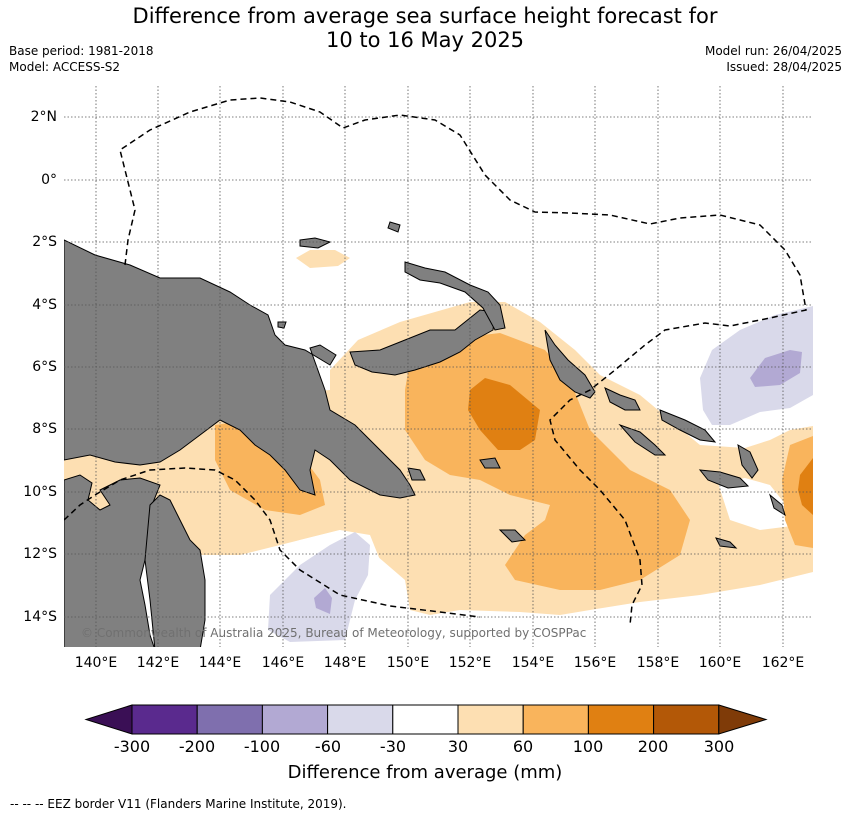  Describe the element at coordinates (282, 325) in the screenshot. I see `small-isl-f` at that location.